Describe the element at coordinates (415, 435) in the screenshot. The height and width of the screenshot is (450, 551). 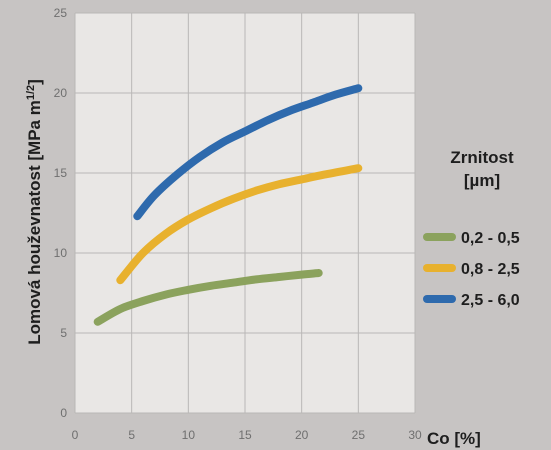
I see `x-tick-label-6: 30` at that location.